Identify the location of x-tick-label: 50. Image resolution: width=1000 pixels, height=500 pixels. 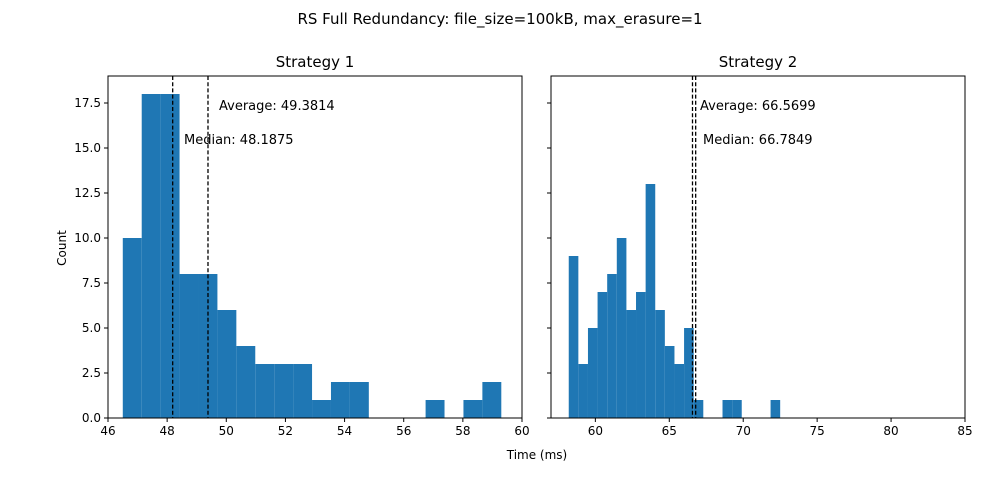
(226, 431).